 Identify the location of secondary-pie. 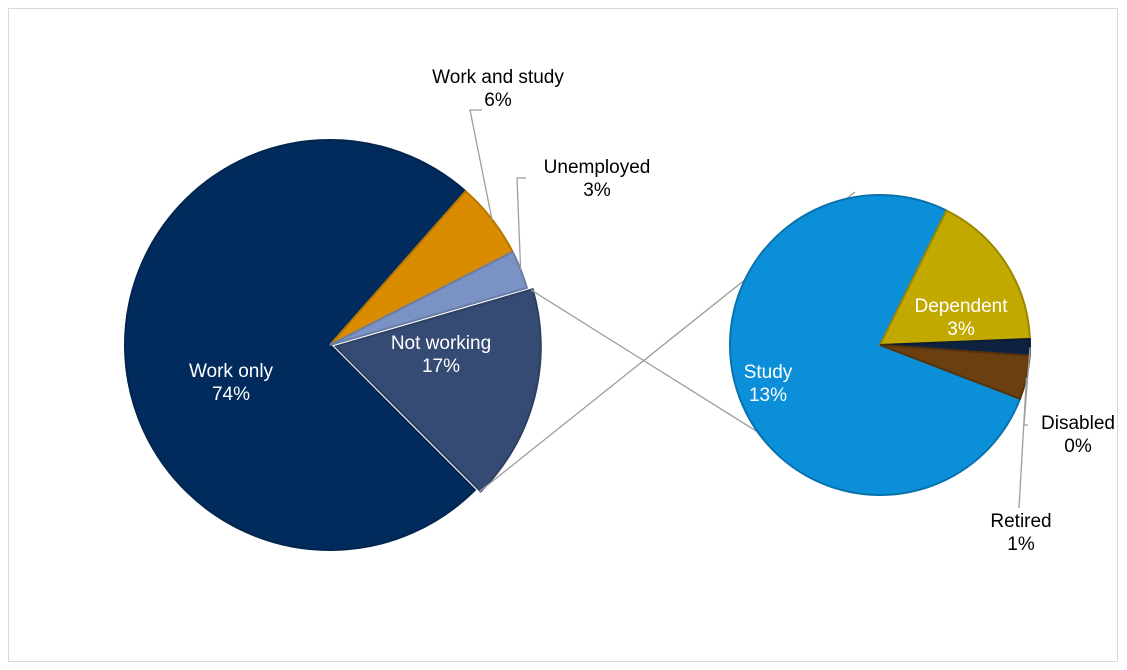
(880, 345).